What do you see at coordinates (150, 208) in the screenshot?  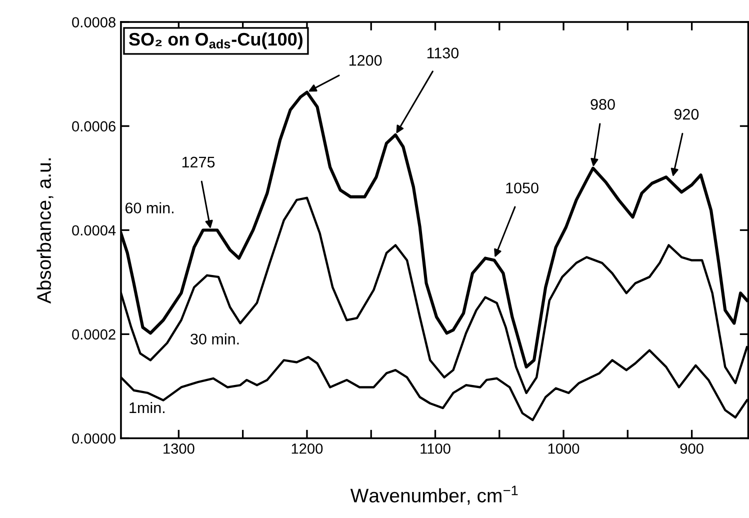 I see `series-label: 60 min.` at bounding box center [150, 208].